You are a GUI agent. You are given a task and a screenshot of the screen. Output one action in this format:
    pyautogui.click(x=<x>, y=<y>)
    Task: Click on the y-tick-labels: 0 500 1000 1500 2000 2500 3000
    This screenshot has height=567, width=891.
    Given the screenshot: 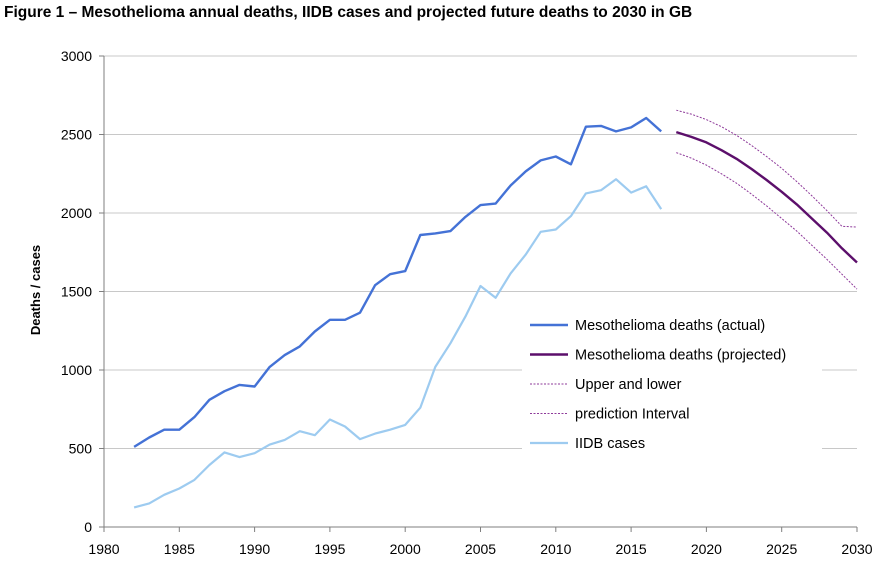 What is the action you would take?
    pyautogui.click(x=76, y=291)
    